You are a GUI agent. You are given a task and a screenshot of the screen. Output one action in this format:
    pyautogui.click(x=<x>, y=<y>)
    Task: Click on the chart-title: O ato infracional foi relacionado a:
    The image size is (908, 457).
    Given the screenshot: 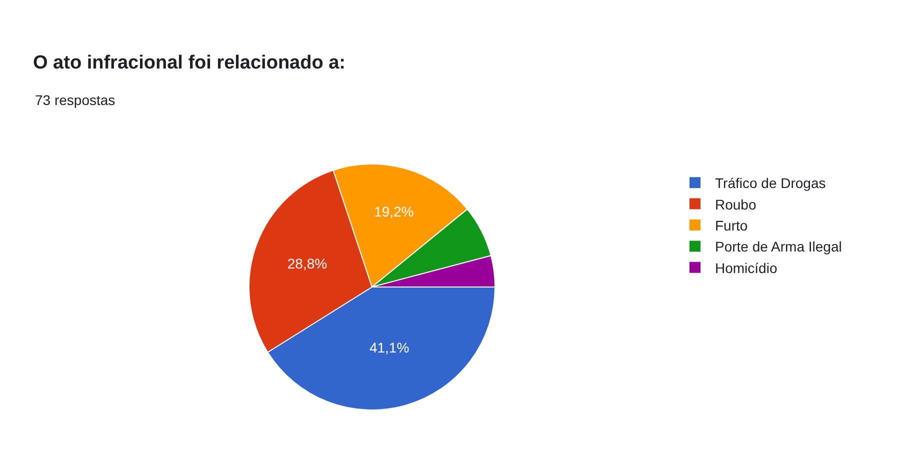 What is the action you would take?
    pyautogui.click(x=189, y=63)
    